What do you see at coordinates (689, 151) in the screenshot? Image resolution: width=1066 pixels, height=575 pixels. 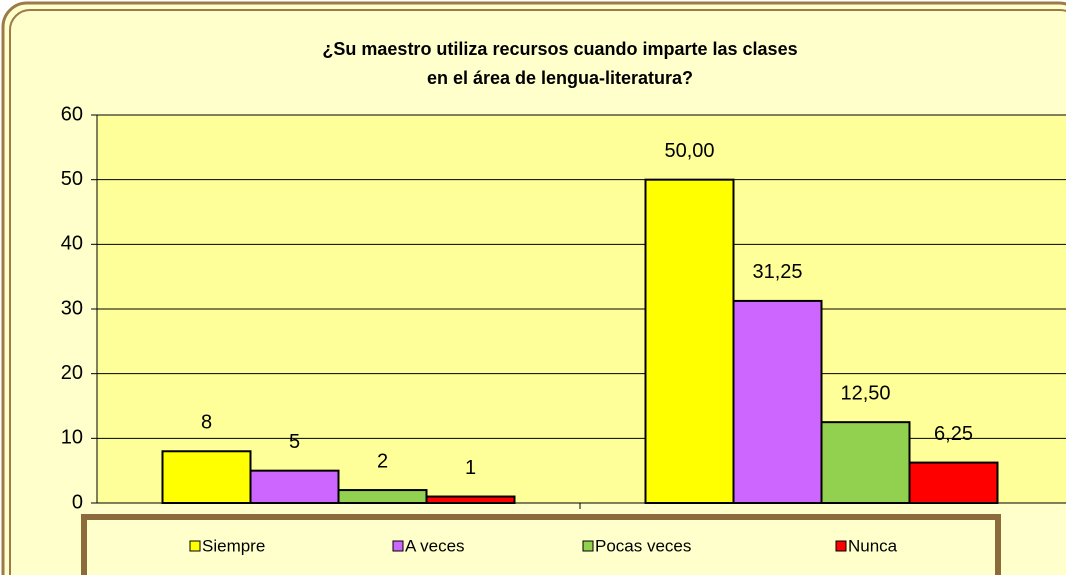 I see `data-label: 50,00` at bounding box center [689, 151].